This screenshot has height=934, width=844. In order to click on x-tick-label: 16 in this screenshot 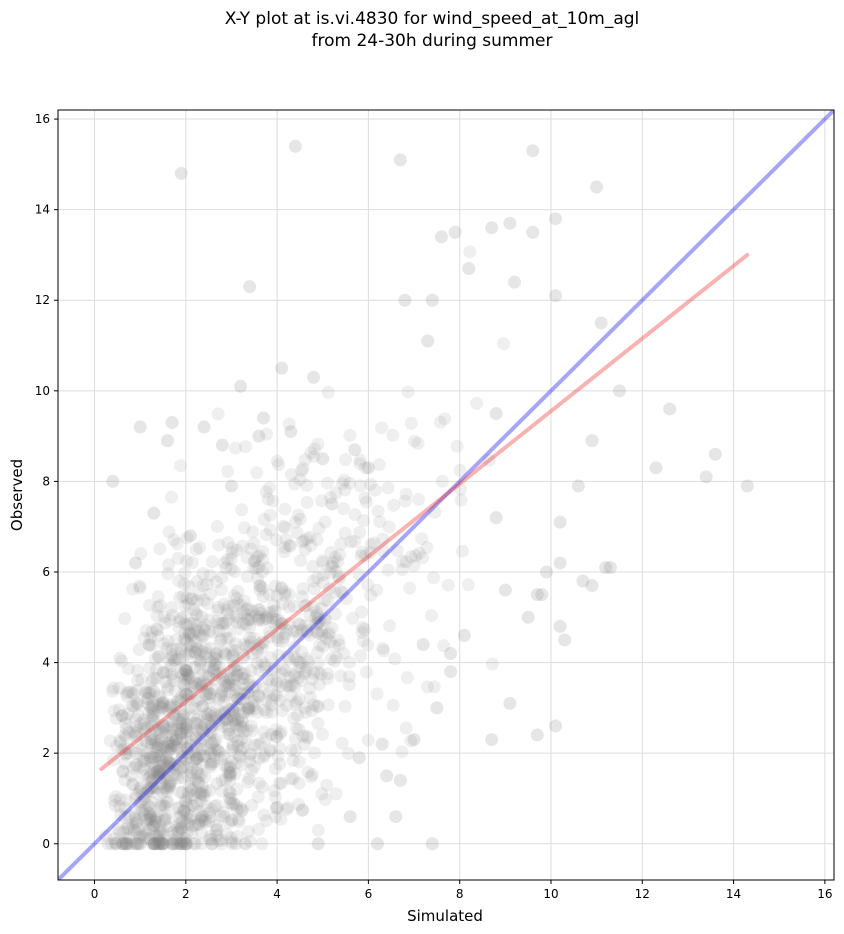, I will do `click(824, 894)`.